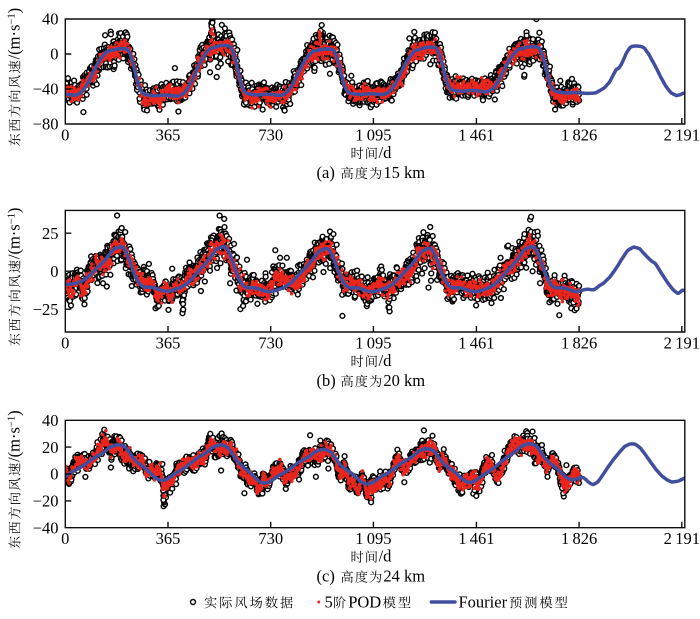 The height and width of the screenshot is (619, 700). What do you see at coordinates (579, 134) in the screenshot?
I see `svg-text: 1 826` at bounding box center [579, 134].